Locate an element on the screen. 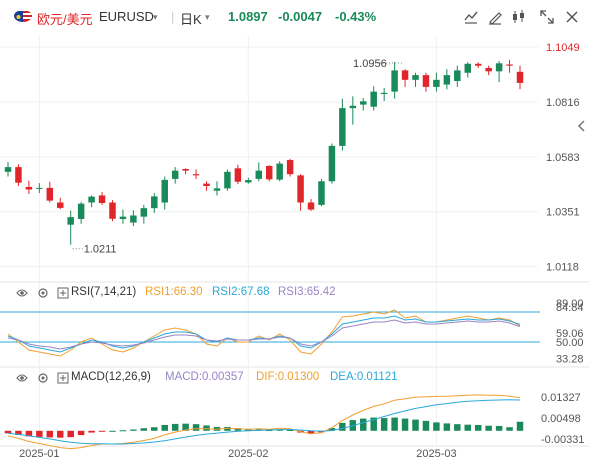 The height and width of the screenshot is (466, 589). indicator-settings-icon is located at coordinates (471, 17).